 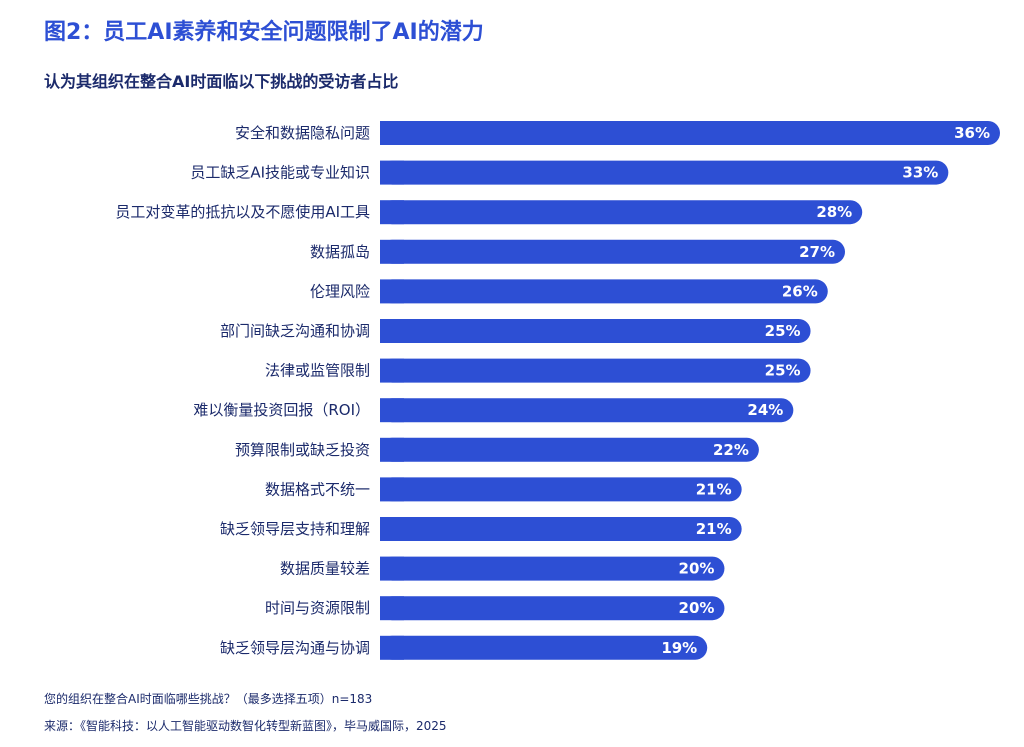 I want to click on category-label: 部门间缺乏沟通和协调, so click(x=295, y=331).